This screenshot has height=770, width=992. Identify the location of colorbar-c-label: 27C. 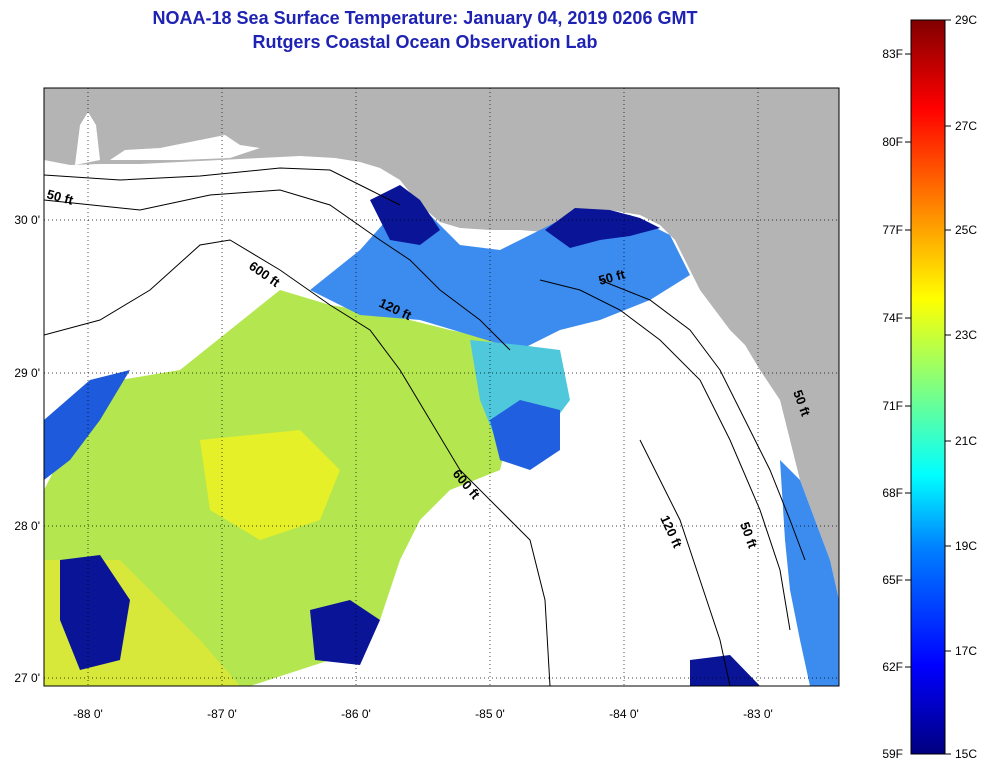
(966, 126).